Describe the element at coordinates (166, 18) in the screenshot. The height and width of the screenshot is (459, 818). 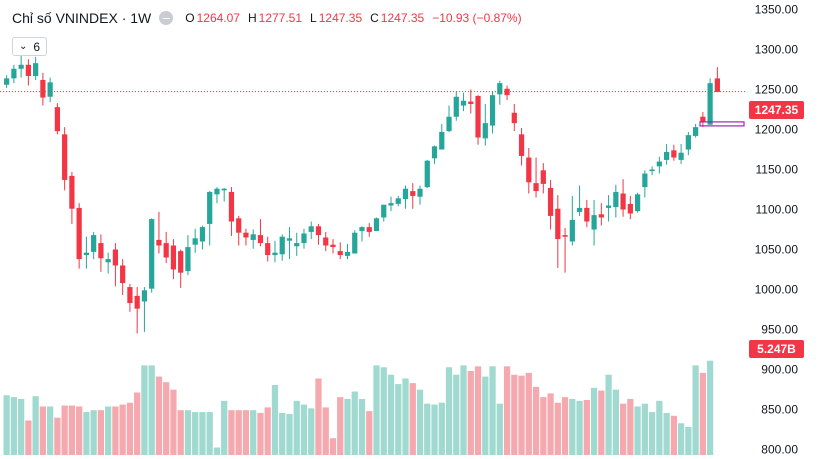
I see `minus-icon: –` at that location.